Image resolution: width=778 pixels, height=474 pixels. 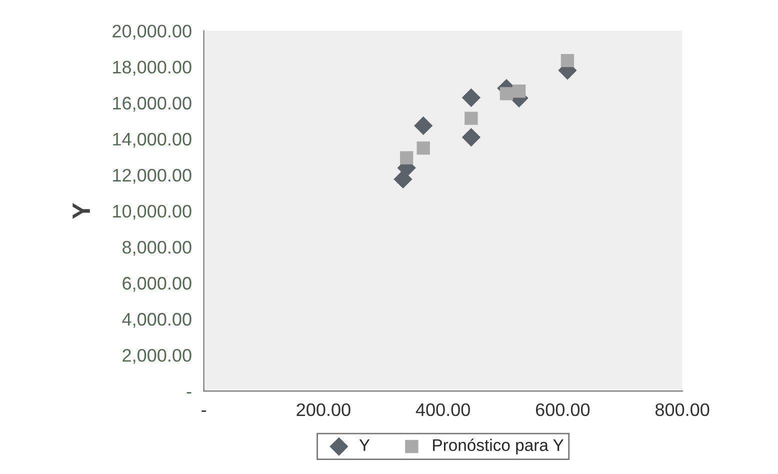 What do you see at coordinates (152, 140) in the screenshot?
I see `y-tick-label: 14,000.00` at bounding box center [152, 140].